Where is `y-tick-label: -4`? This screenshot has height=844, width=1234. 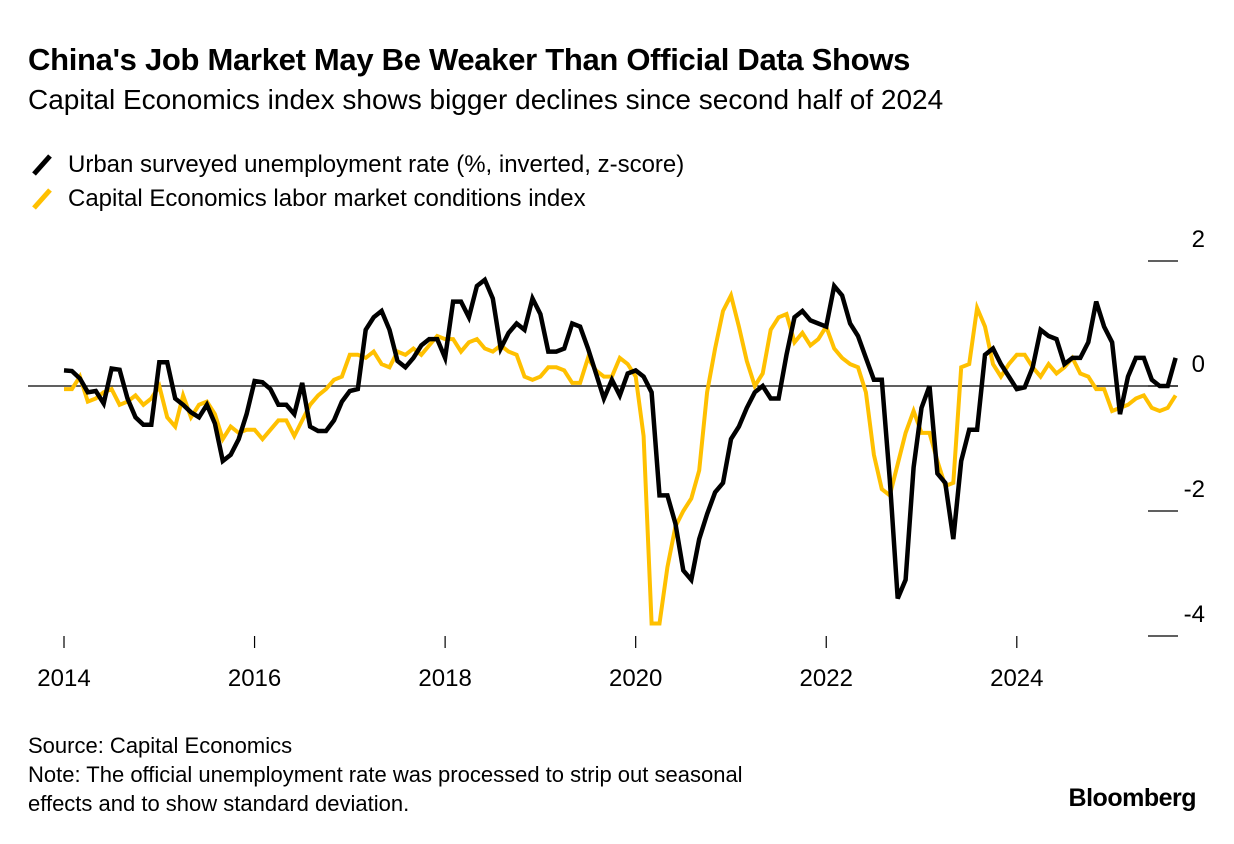
y-tick-label: -4 is located at coordinates (1194, 614).